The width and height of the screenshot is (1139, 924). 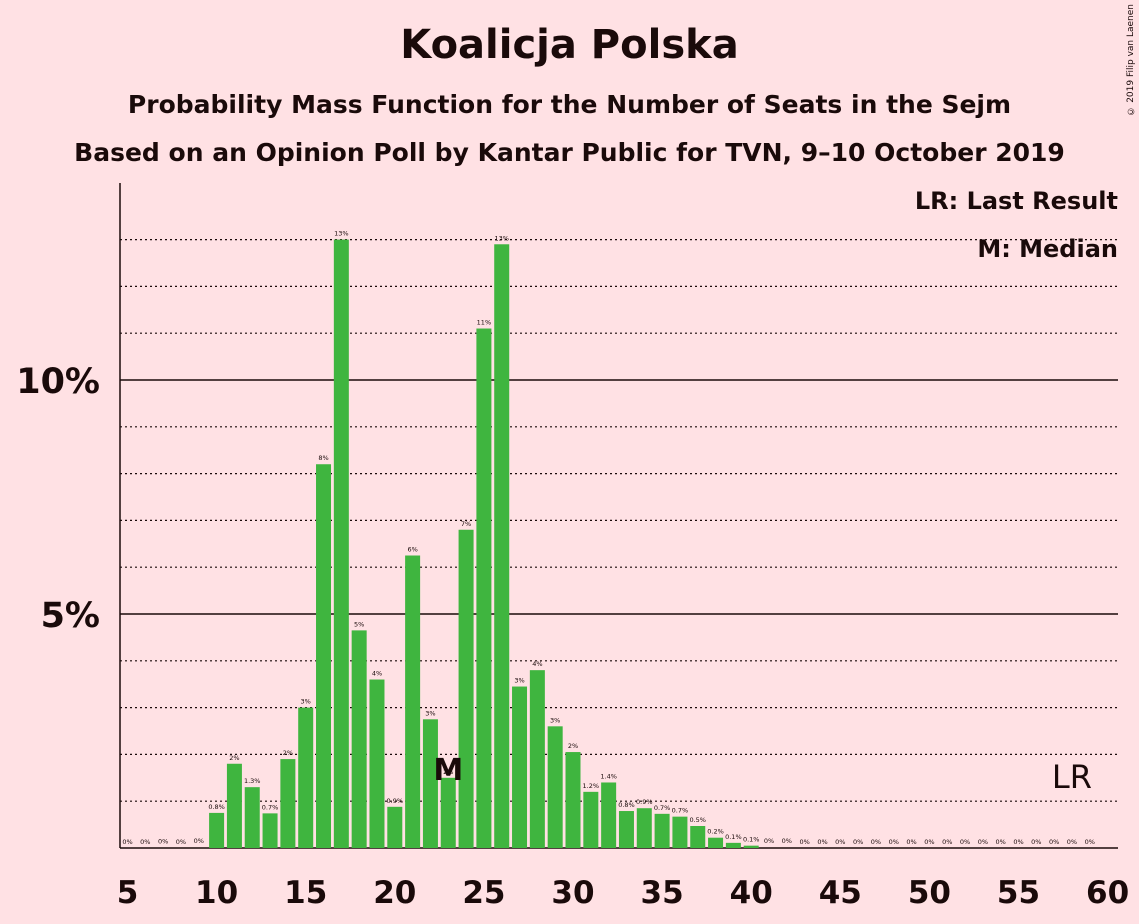 What do you see at coordinates (58, 382) in the screenshot?
I see `y-tick-label: 10%` at bounding box center [58, 382].